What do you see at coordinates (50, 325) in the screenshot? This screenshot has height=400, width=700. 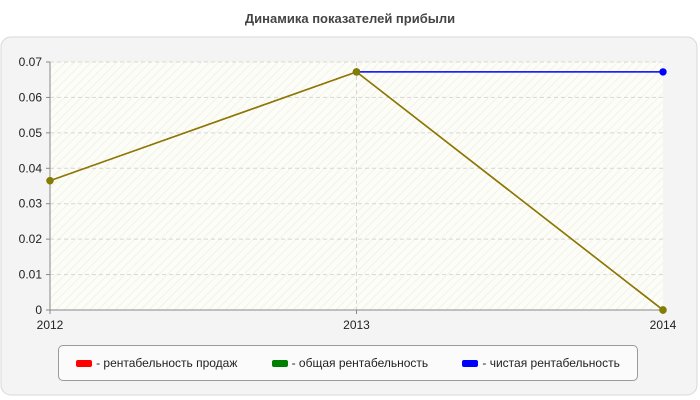 I see `x-tick-label: 2012` at bounding box center [50, 325].